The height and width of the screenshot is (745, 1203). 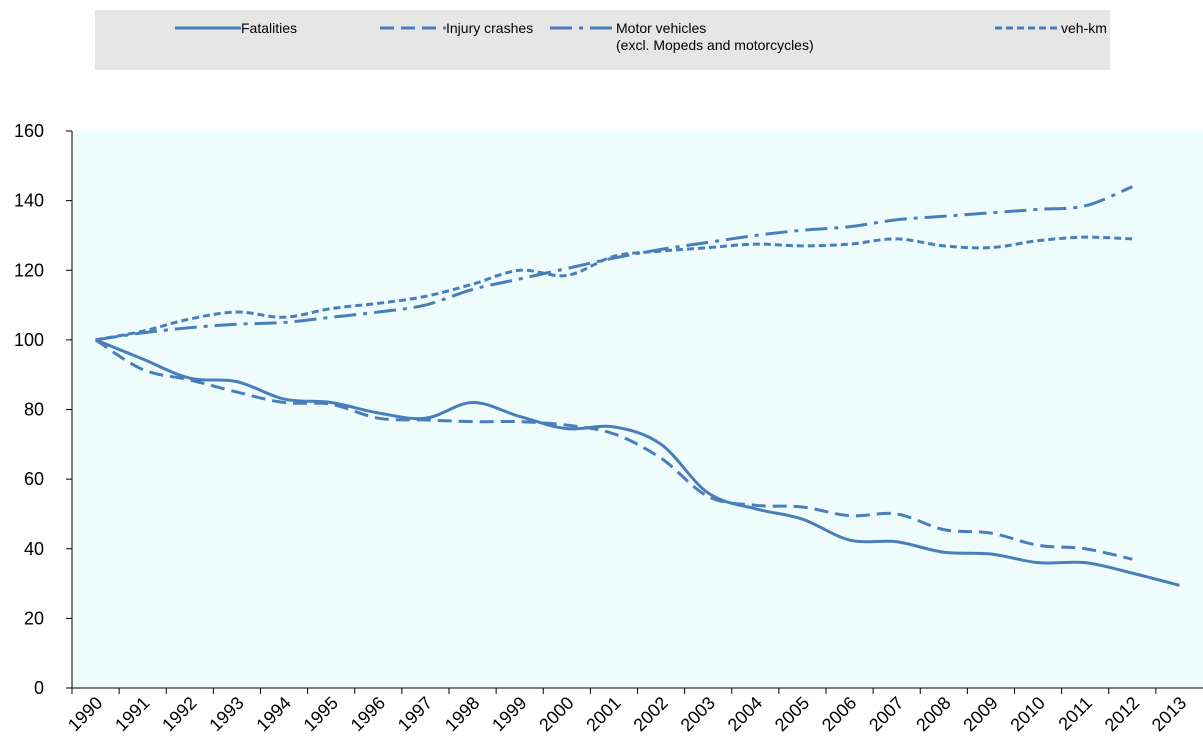 I want to click on x-tick-label: 2001, so click(x=603, y=714).